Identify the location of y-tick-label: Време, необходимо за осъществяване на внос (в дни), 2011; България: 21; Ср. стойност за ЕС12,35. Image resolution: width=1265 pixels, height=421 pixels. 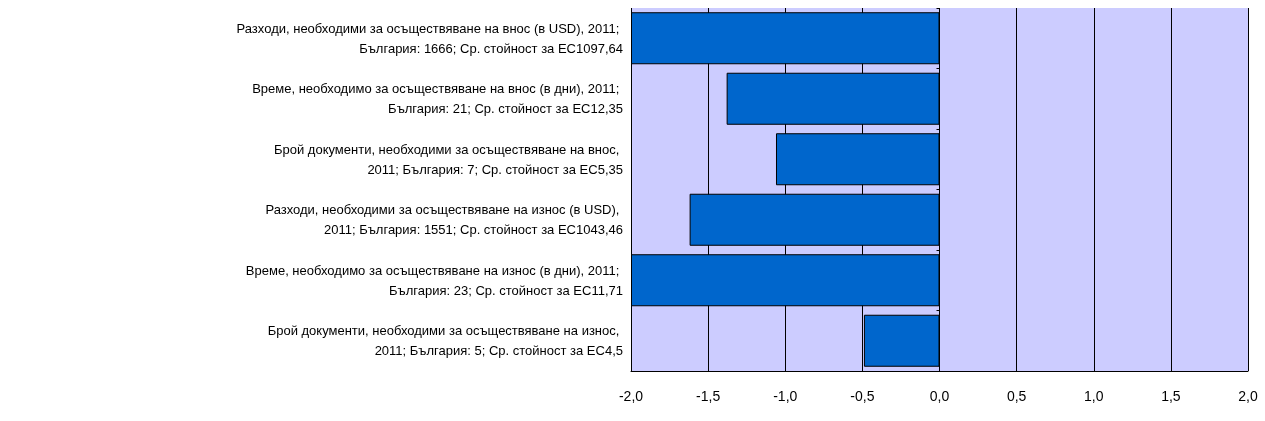
(437, 99).